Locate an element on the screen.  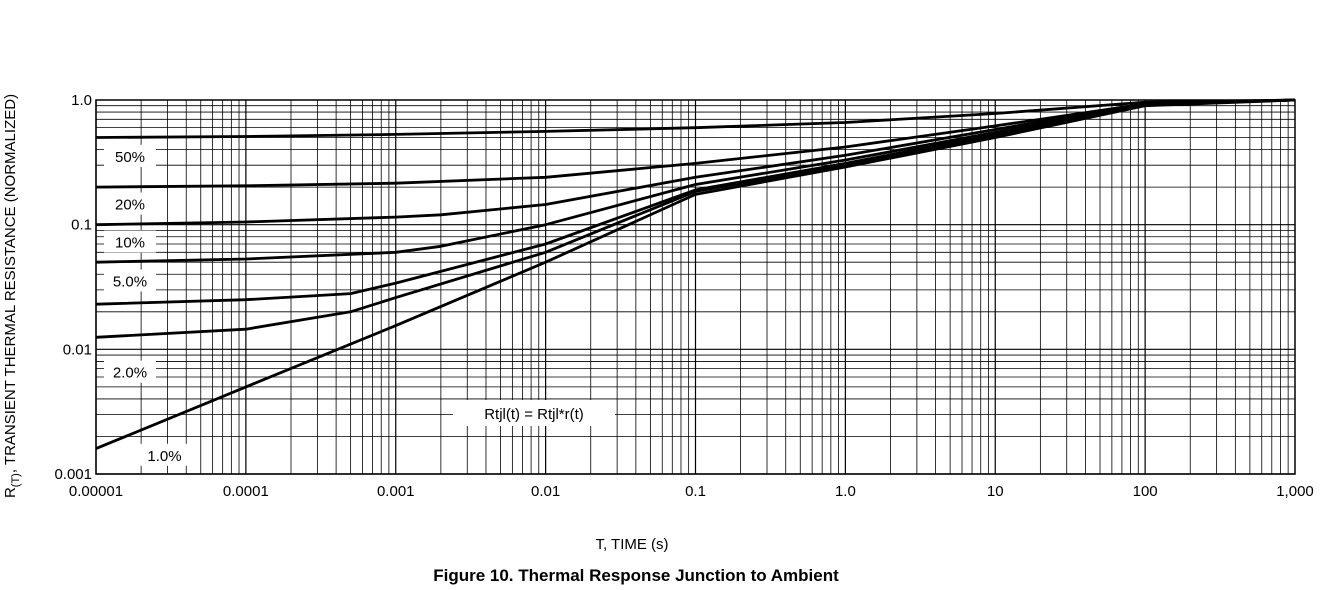
y-axis-title-subscript: (T) is located at coordinates (16, 480).